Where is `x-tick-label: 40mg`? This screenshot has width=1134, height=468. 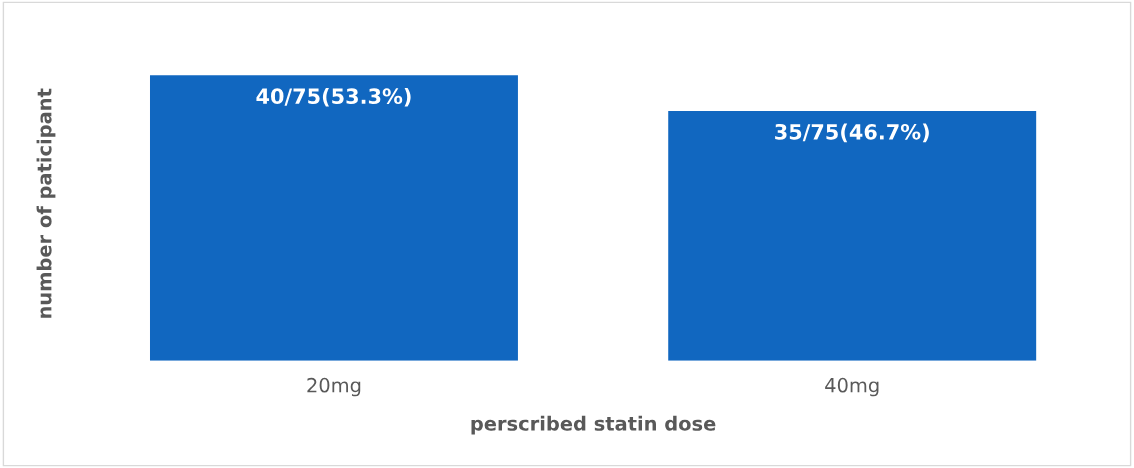 x-tick-label: 40mg is located at coordinates (852, 387).